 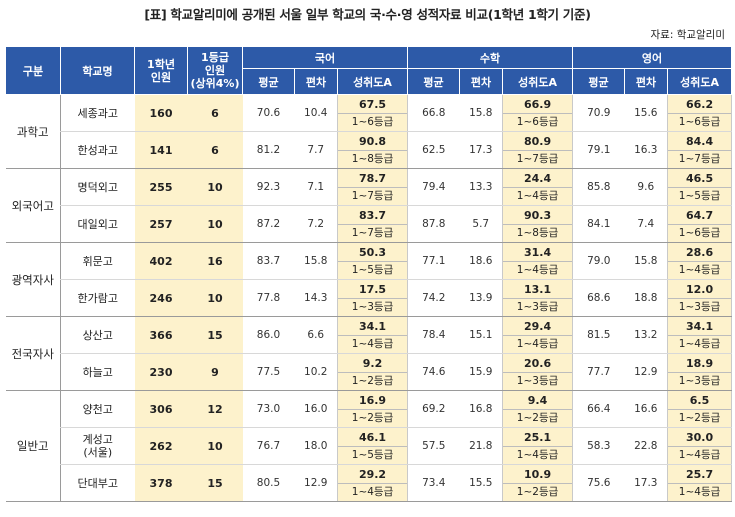 What do you see at coordinates (268, 81) in the screenshot?
I see `header-kor-avg: 평균` at bounding box center [268, 81].